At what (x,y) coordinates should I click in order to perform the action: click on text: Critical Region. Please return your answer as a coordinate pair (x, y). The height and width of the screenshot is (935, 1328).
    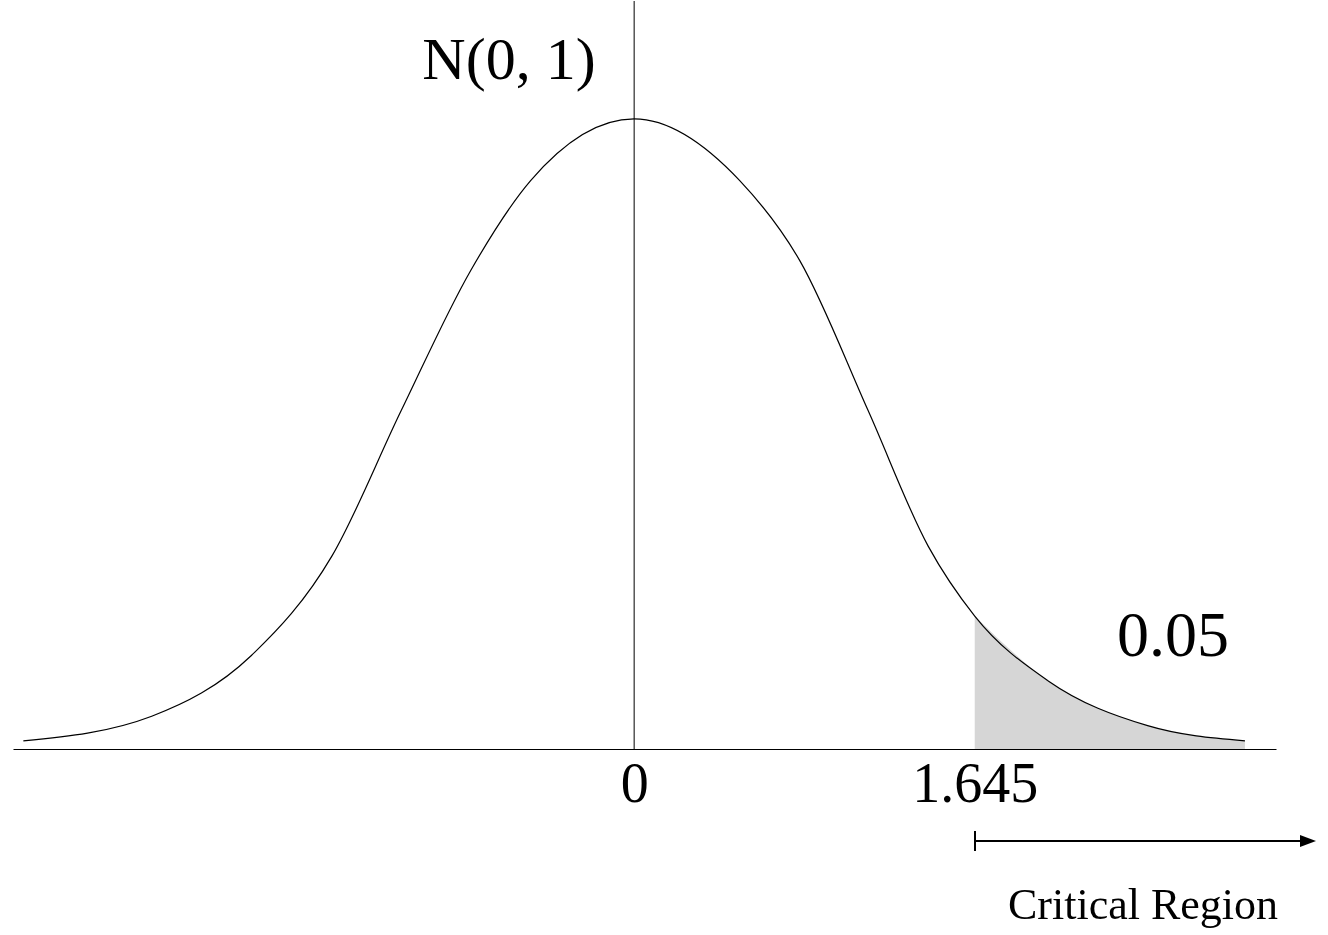
    Looking at the image, I should click on (1143, 904).